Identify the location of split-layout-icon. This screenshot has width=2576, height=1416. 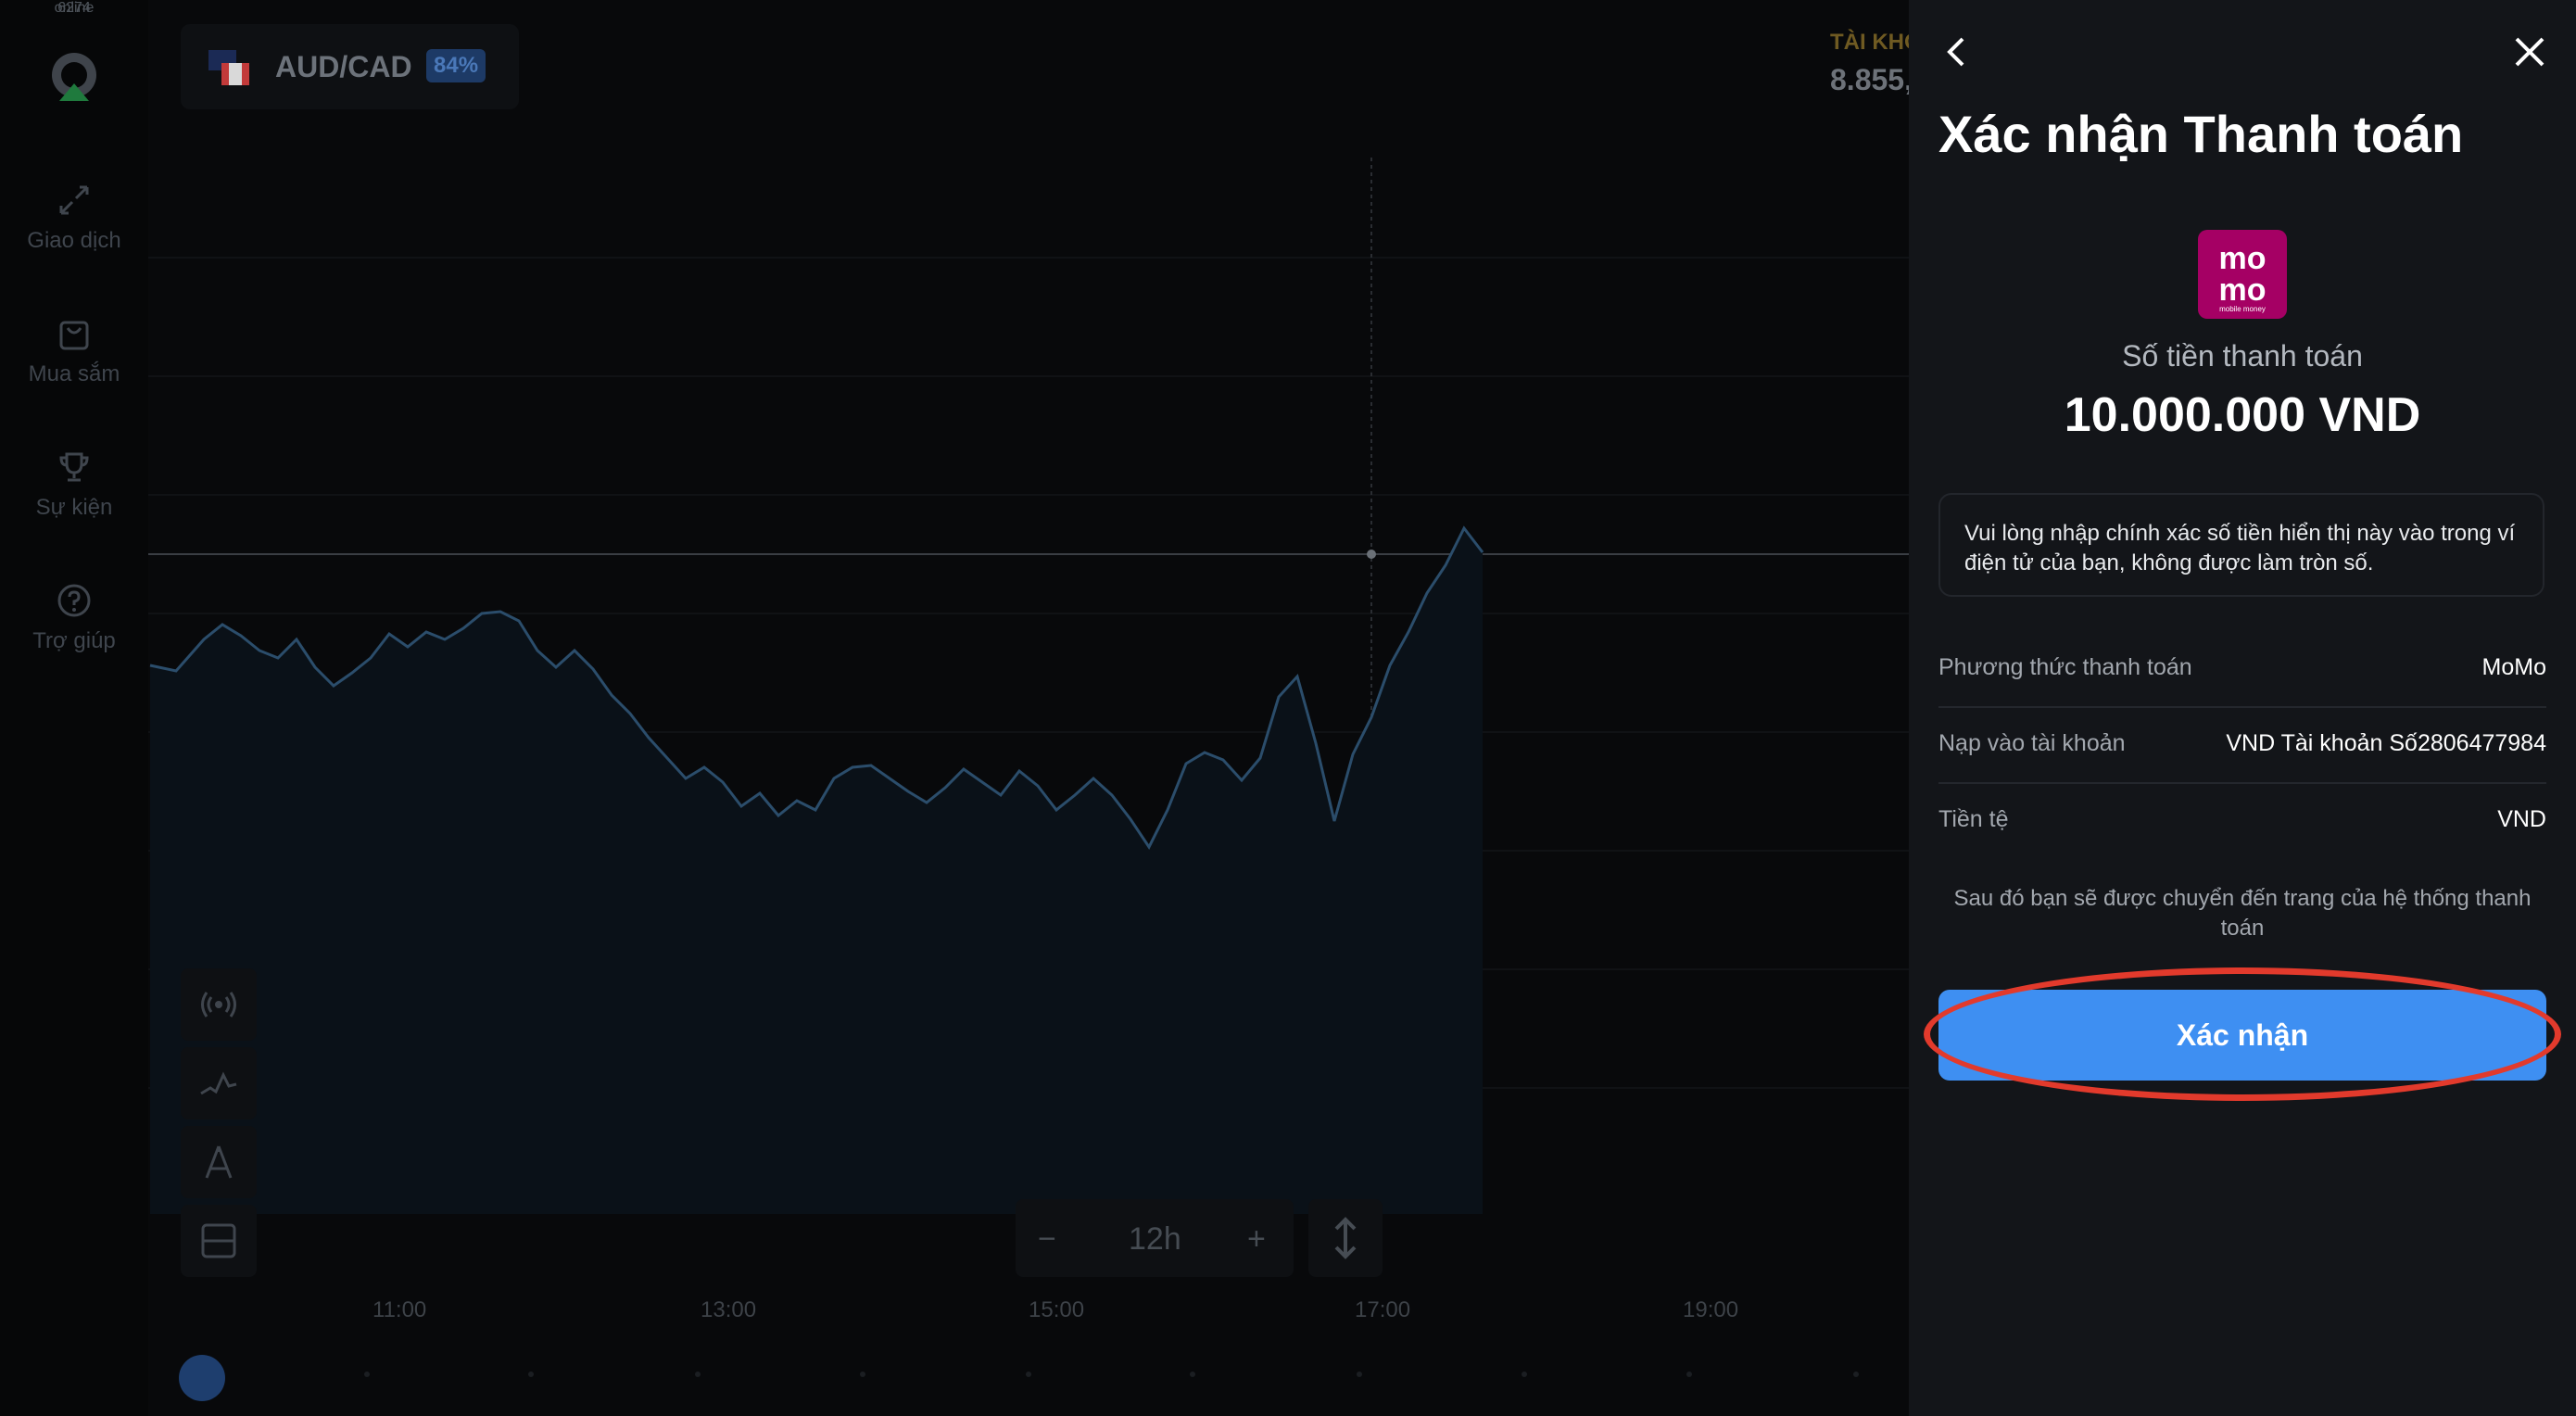
(218, 1240).